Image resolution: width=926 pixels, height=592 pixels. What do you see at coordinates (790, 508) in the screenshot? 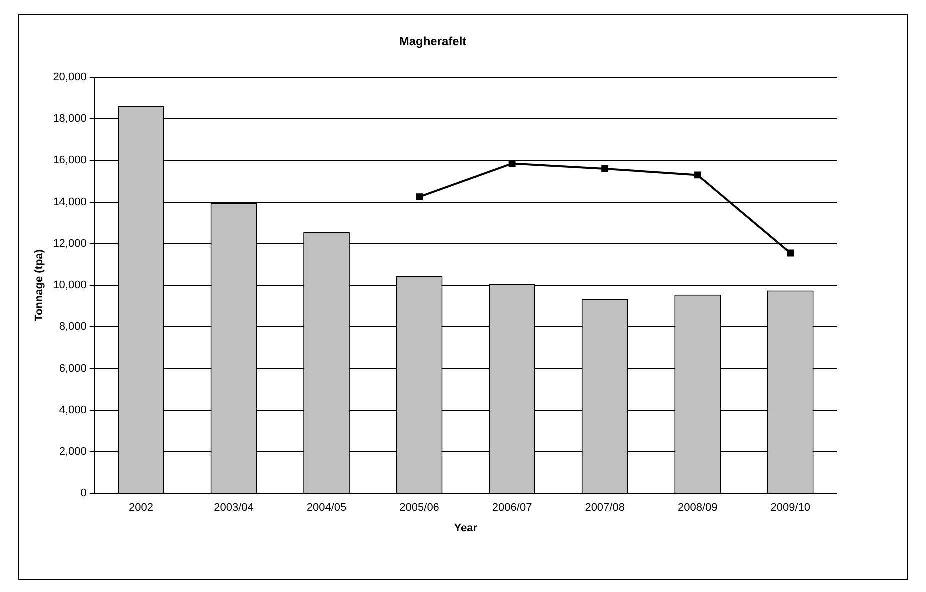
I see `x-tick-label: 2009/10` at bounding box center [790, 508].